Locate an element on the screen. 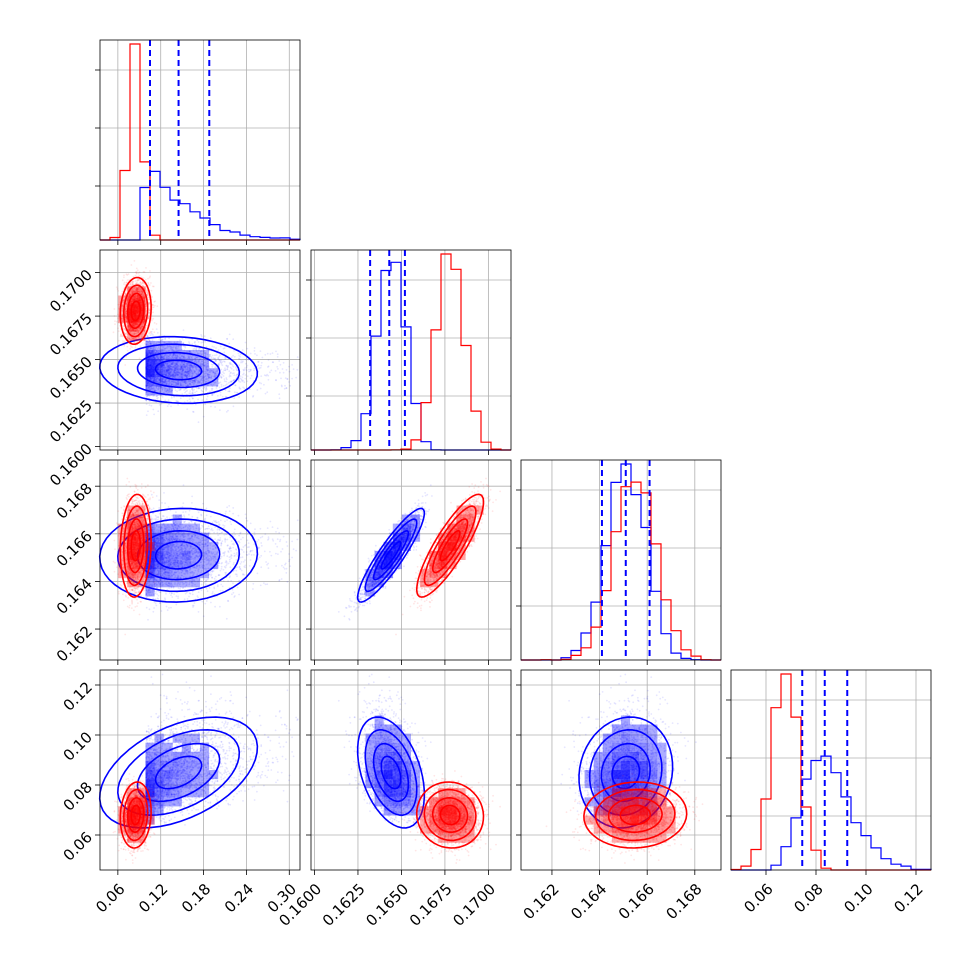 Image resolution: width=970 pixels, height=970 pixels. panel-background is located at coordinates (200, 140).